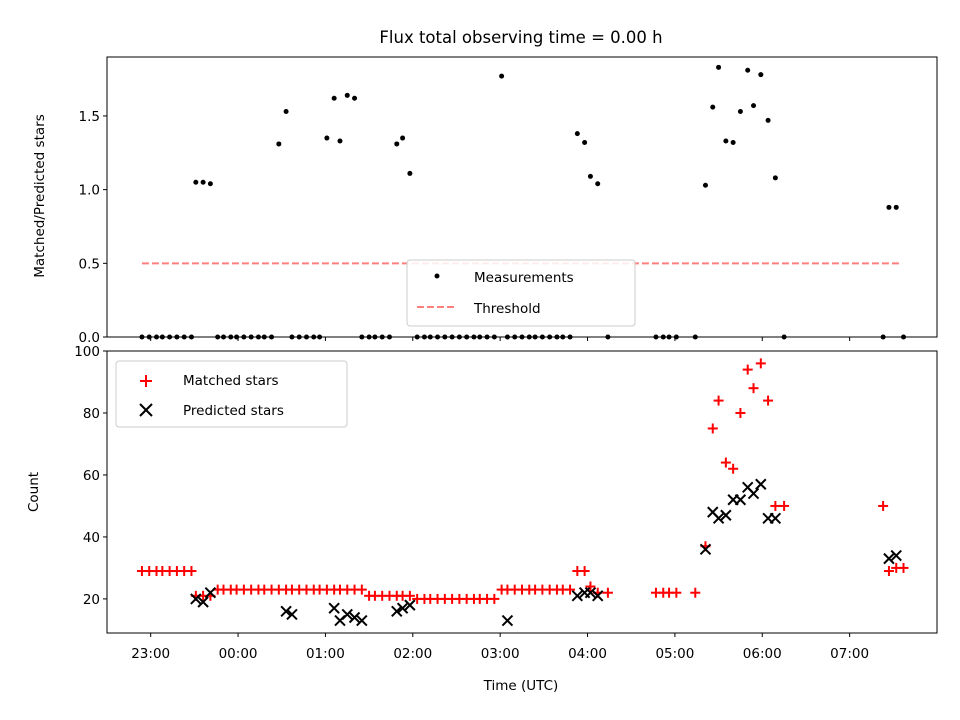 Image resolution: width=960 pixels, height=720 pixels. Describe the element at coordinates (849, 654) in the screenshot. I see `x-tick-label: 07:00` at that location.